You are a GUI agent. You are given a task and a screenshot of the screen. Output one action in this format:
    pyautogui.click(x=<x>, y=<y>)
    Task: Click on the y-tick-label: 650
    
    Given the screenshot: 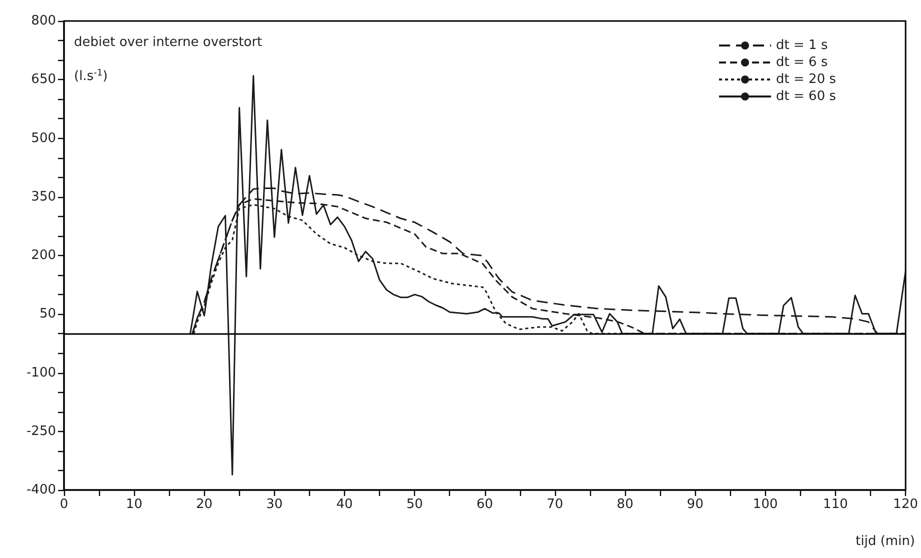 What is the action you would take?
    pyautogui.click(x=43, y=80)
    